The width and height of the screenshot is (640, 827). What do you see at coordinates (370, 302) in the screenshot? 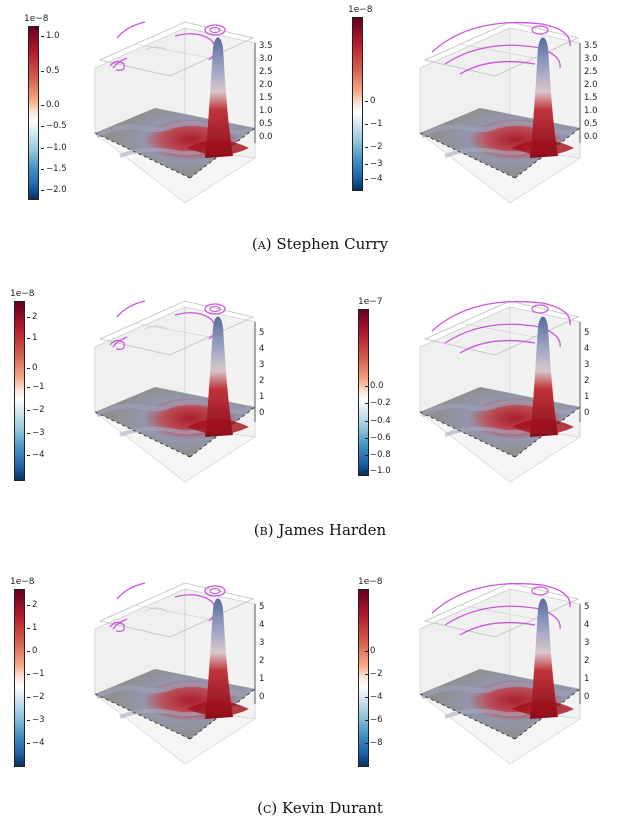
I see `colorbar-exponent: 1e−7` at bounding box center [370, 302].